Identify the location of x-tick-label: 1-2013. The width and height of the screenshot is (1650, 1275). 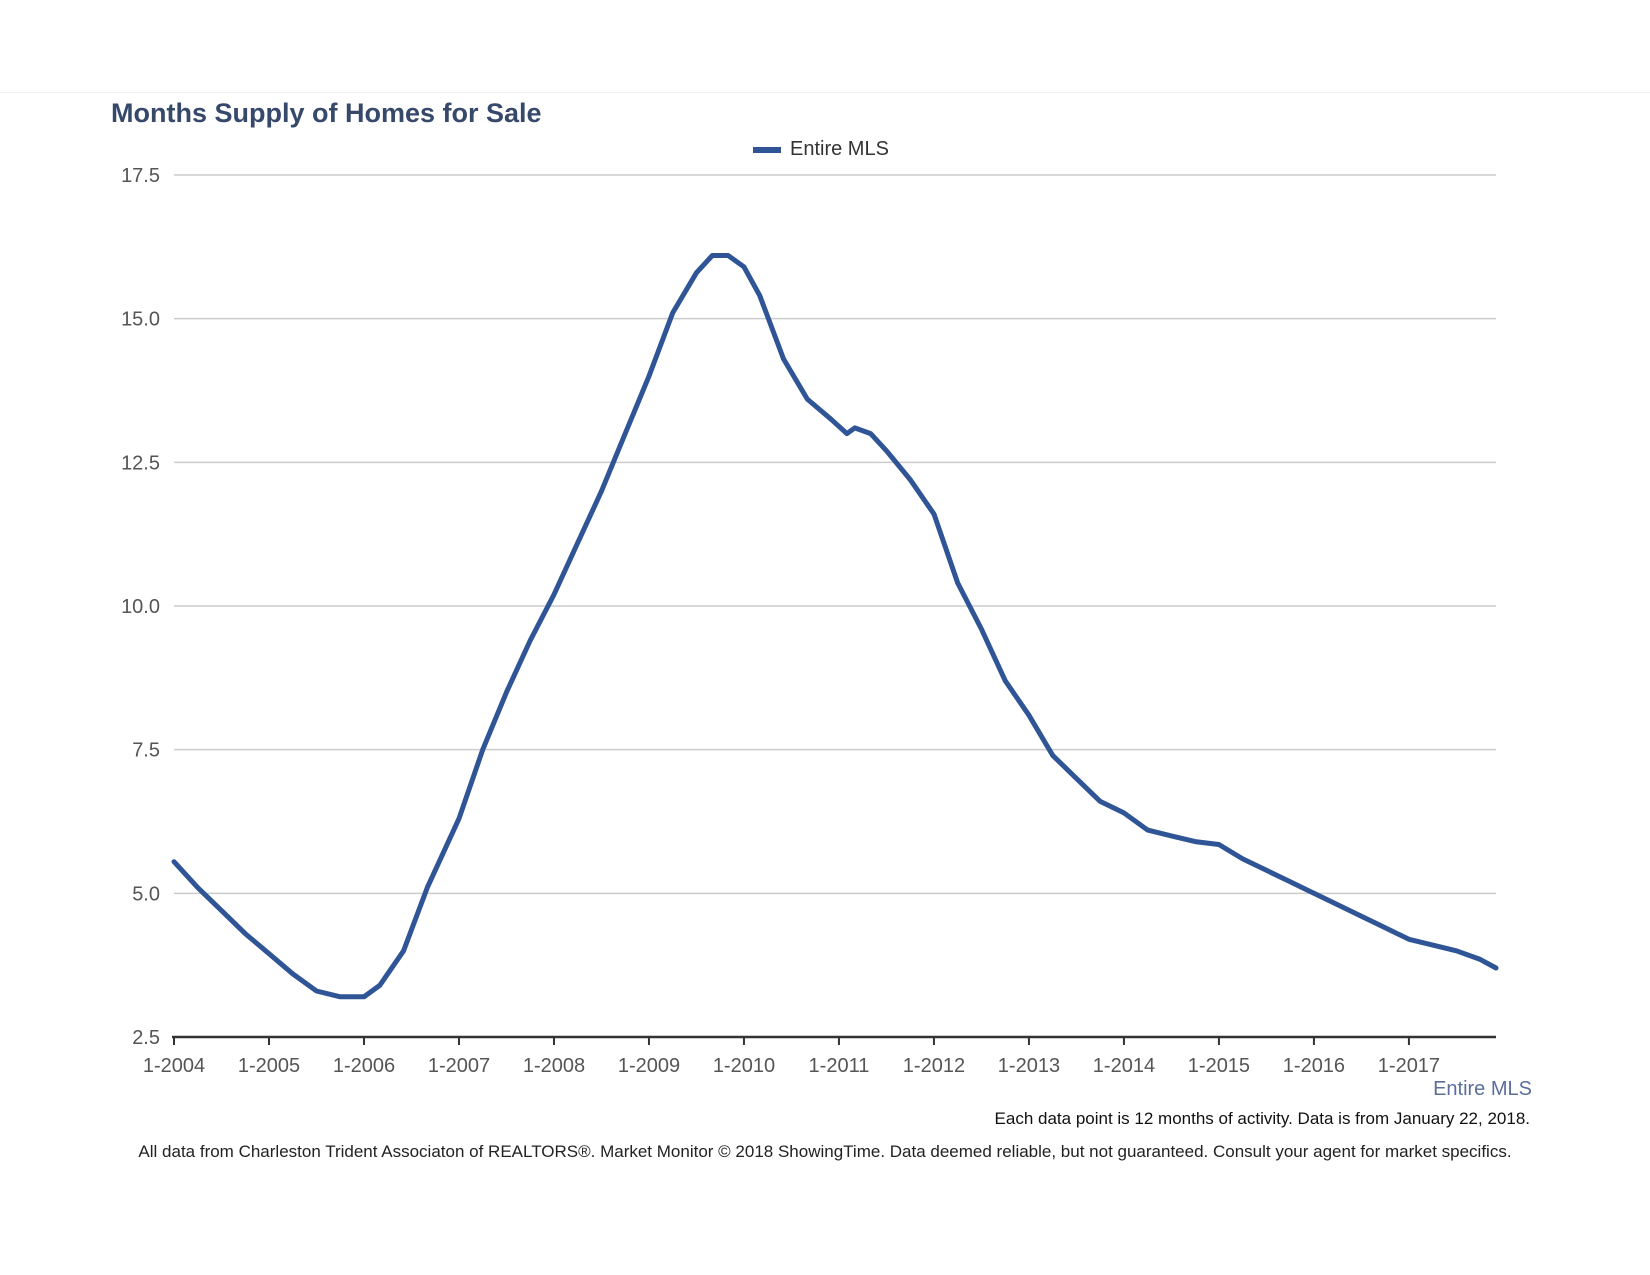
(1029, 1066).